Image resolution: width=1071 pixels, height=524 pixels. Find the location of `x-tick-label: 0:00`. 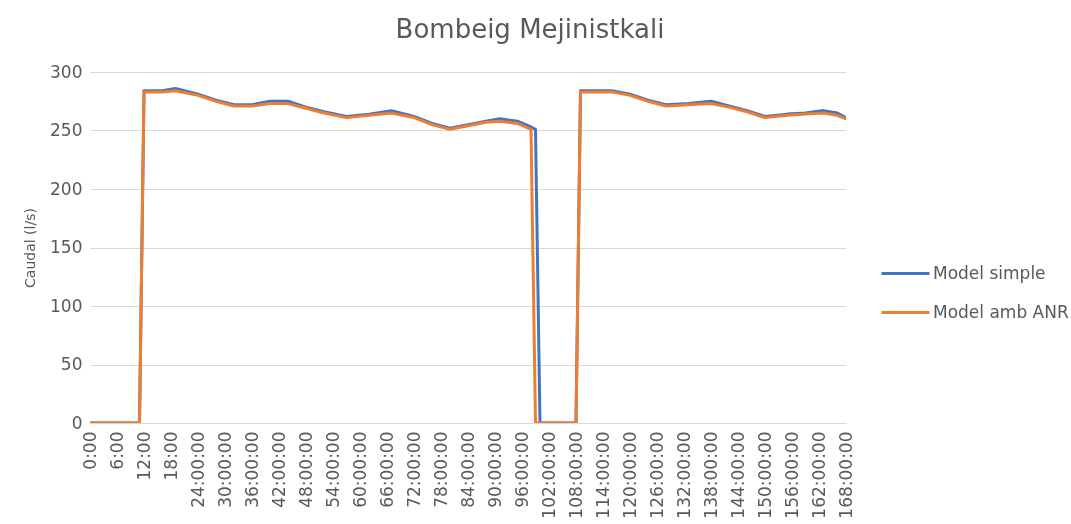

x-tick-label: 0:00 is located at coordinates (89, 450).